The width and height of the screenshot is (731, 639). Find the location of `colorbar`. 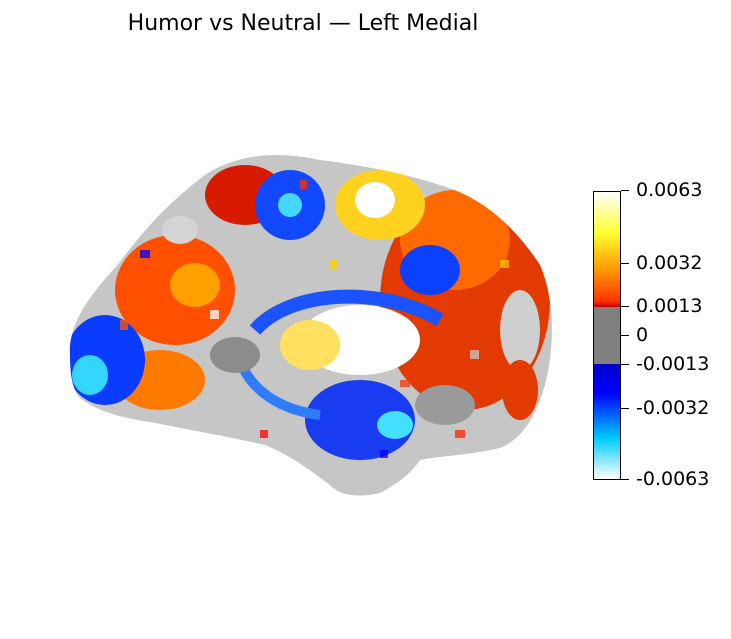

colorbar is located at coordinates (607, 335).